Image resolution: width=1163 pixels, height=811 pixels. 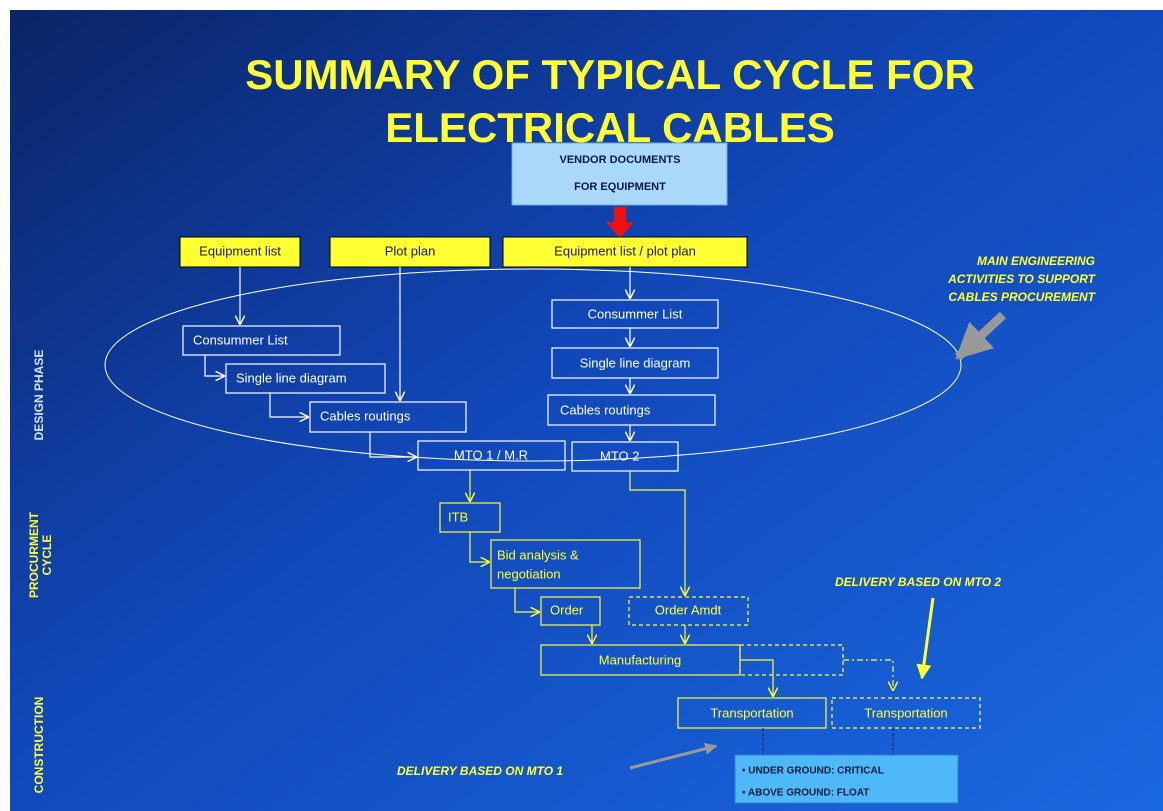 I want to click on input-text: Equipment list, so click(x=240, y=250).